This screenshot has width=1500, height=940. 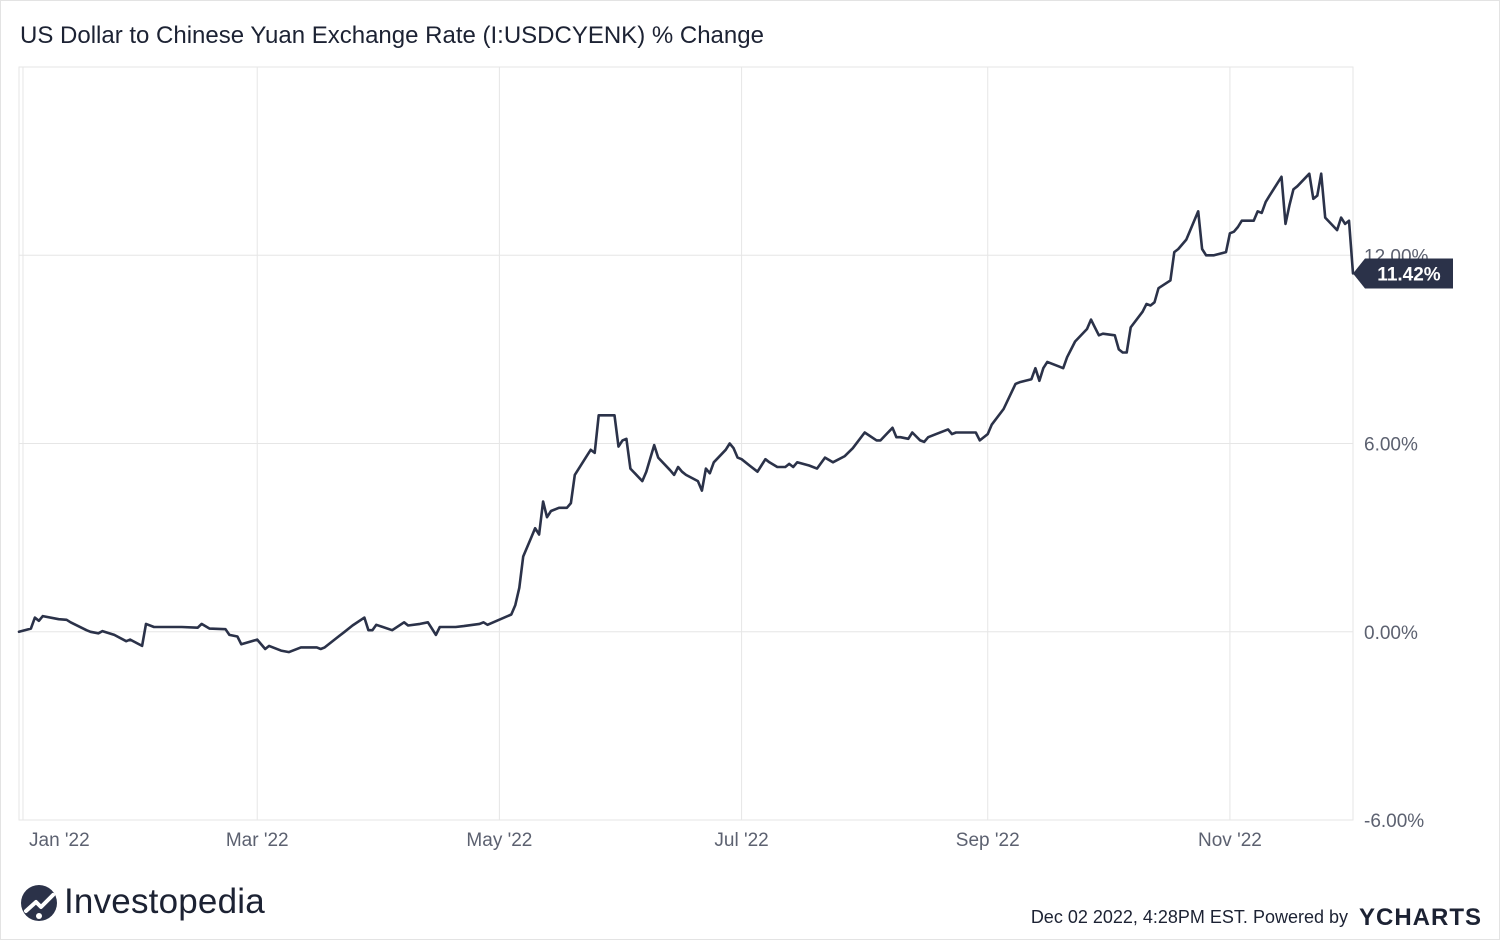 What do you see at coordinates (164, 901) in the screenshot?
I see `brand-name: Investopedia` at bounding box center [164, 901].